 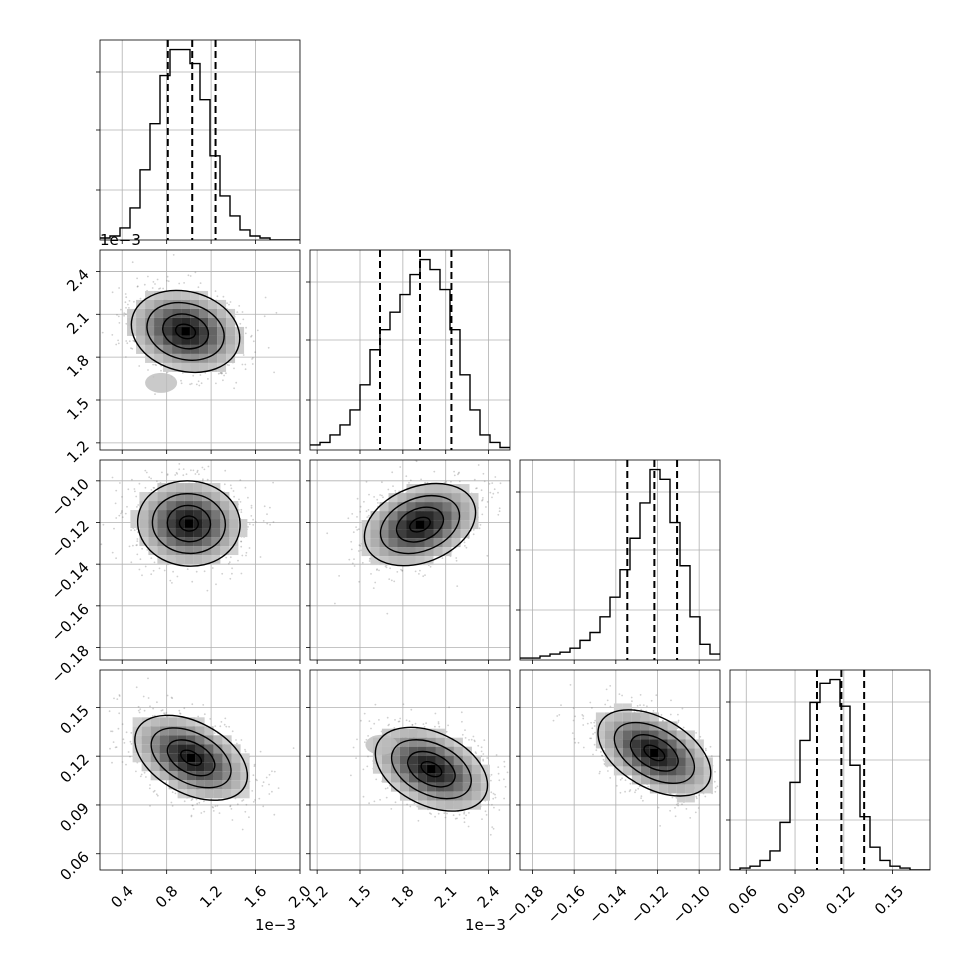 I want to click on secondary-mode, so click(x=161, y=382).